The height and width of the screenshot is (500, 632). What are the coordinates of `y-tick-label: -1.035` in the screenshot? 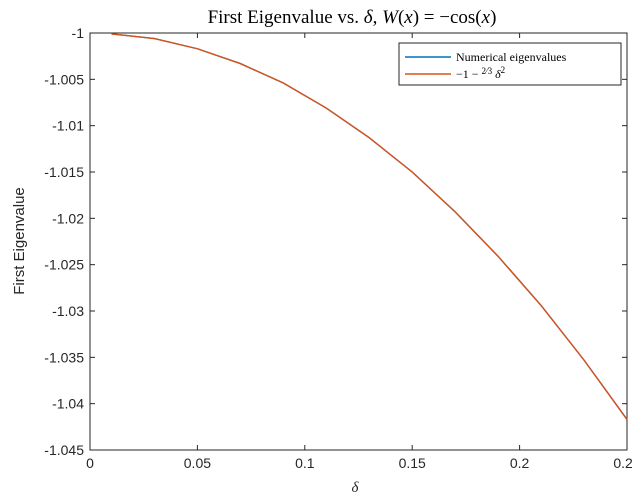 It's located at (64, 357).